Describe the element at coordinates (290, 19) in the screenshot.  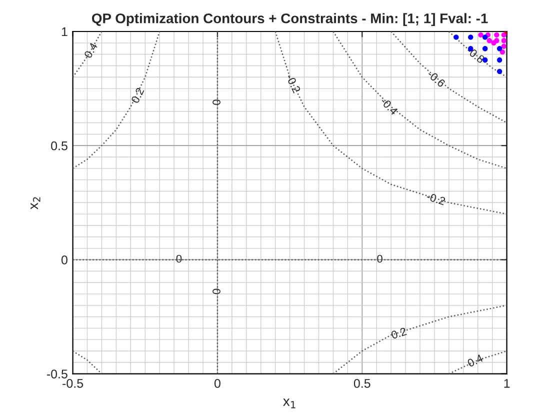
I see `chart-title: QP Optimization Contours + Constraints - Min: [1; 1] Fval: -1` at that location.